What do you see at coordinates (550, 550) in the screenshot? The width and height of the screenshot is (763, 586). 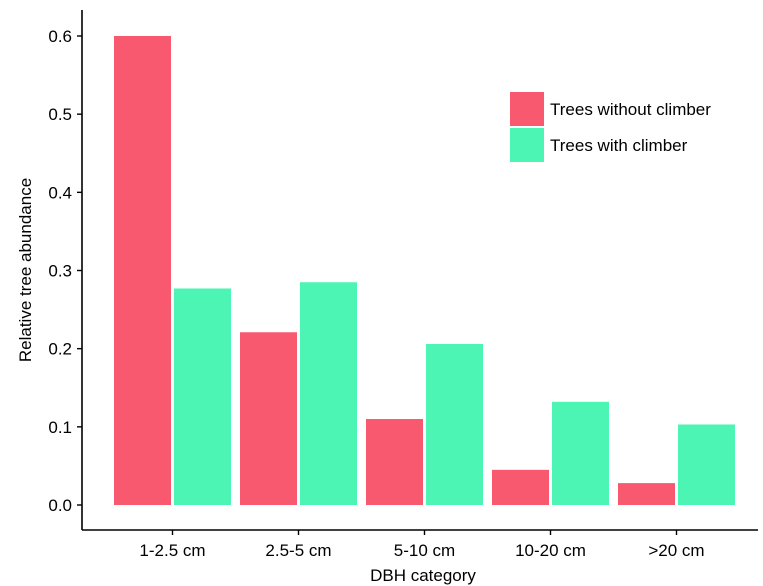 I see `x-tick-label: 10-20 cm` at bounding box center [550, 550].